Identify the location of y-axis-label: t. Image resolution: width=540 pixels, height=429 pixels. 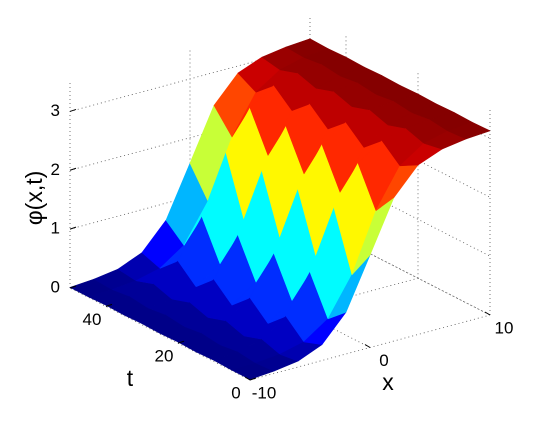
(130, 378).